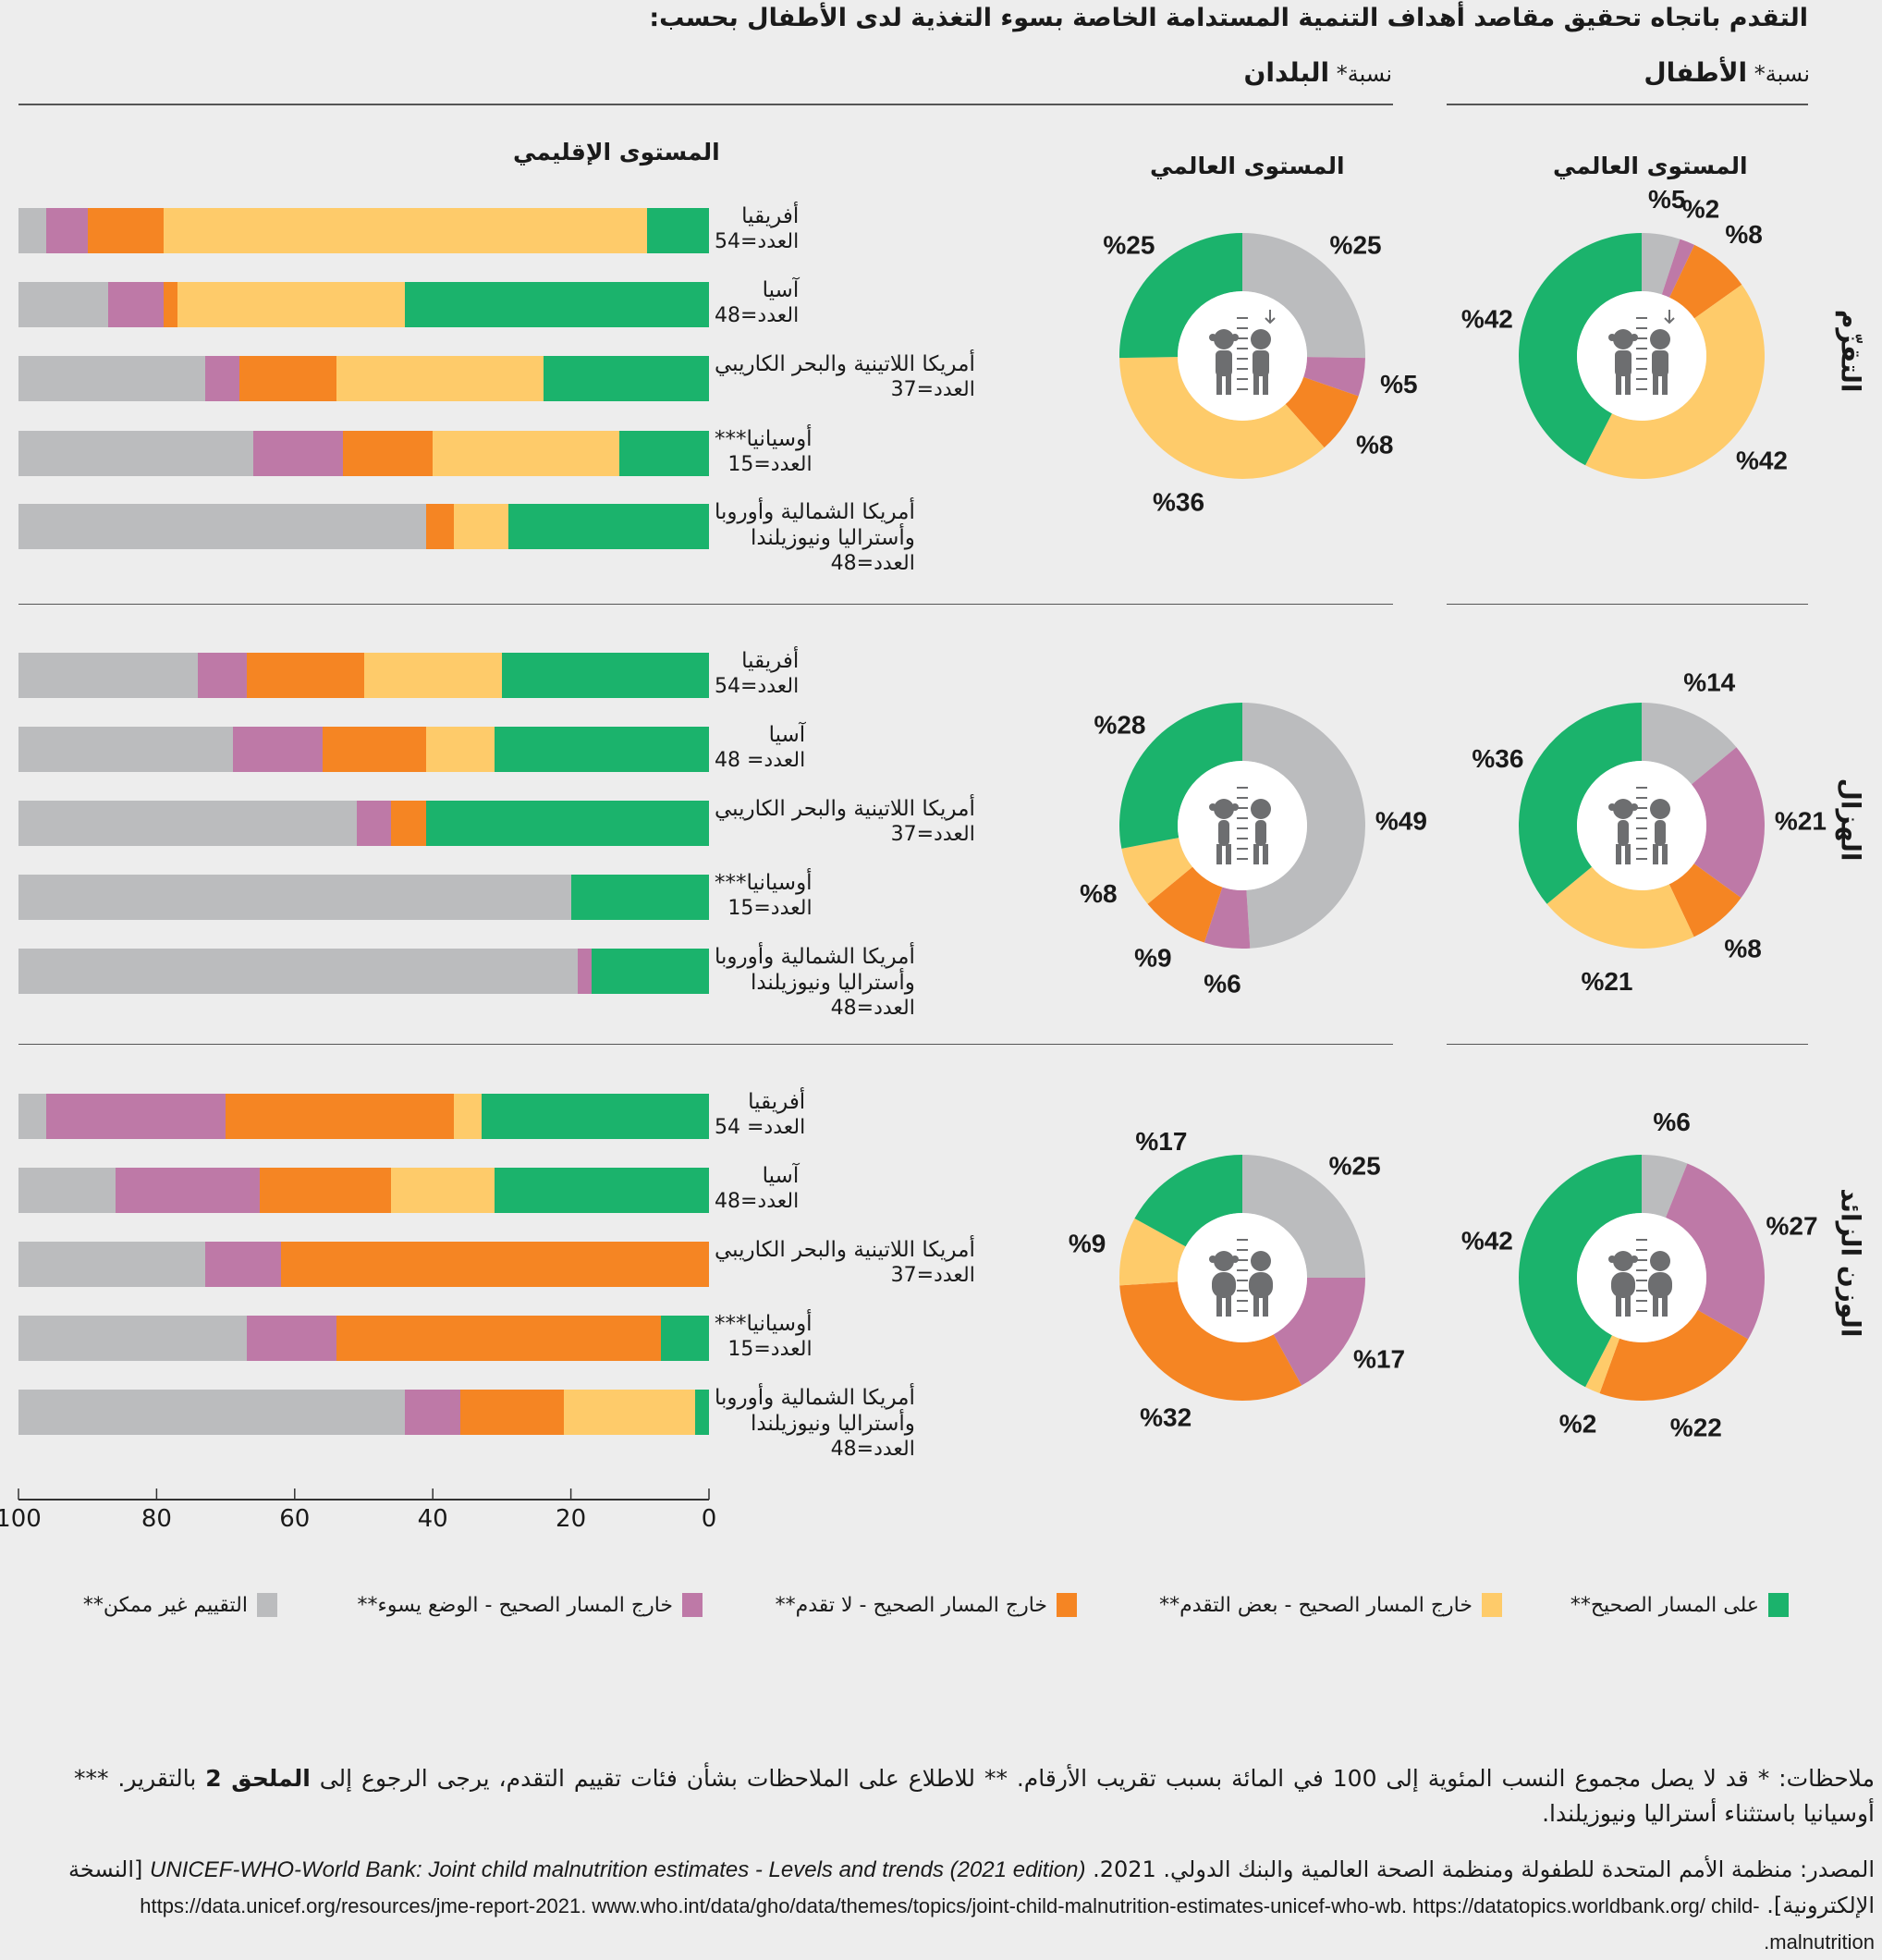  I want to click on region-count: العدد= 48, so click(761, 761).